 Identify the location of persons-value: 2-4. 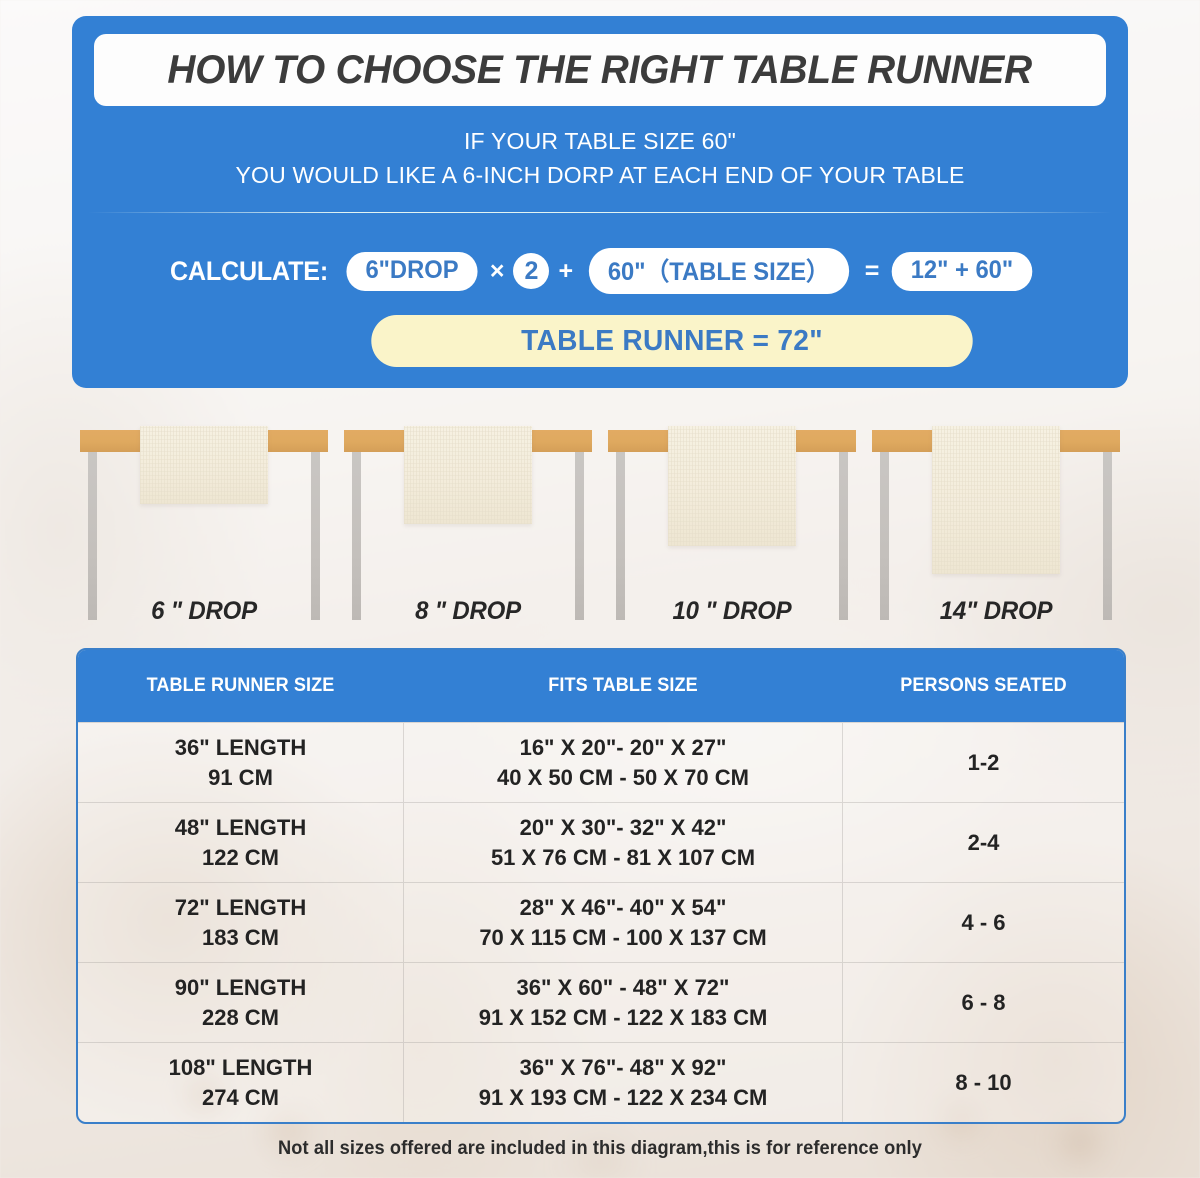
(983, 842).